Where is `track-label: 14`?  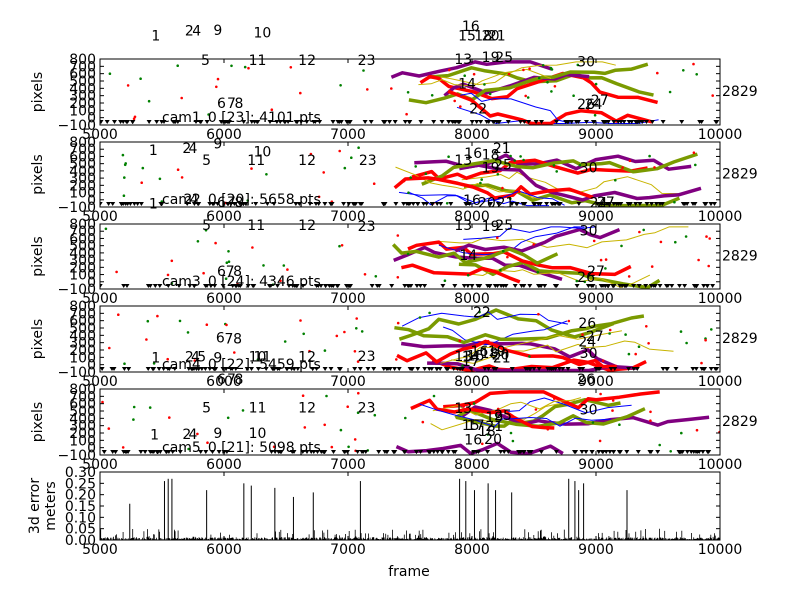
track-label: 14 is located at coordinates (468, 256).